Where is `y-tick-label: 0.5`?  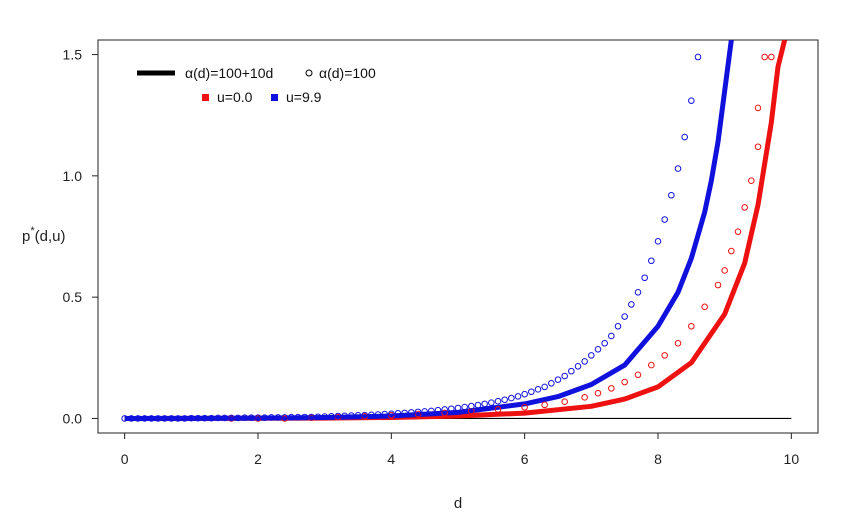
y-tick-label: 0.5 is located at coordinates (73, 297).